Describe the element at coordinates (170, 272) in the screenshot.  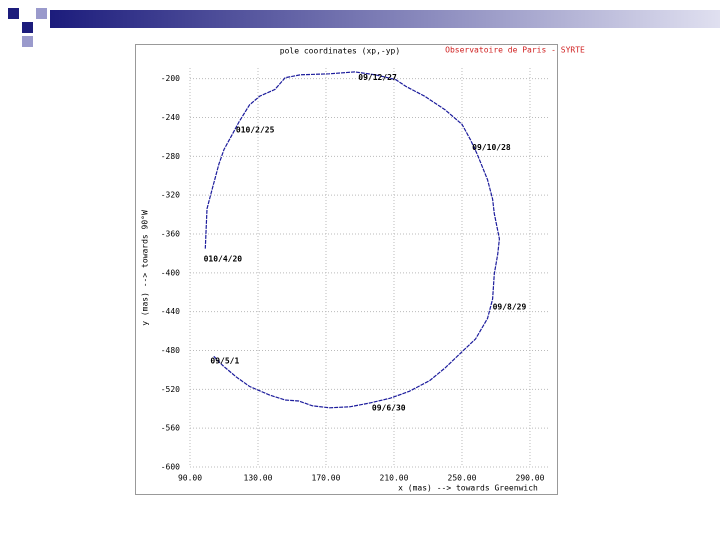
I see `y-tick-label: -400` at that location.